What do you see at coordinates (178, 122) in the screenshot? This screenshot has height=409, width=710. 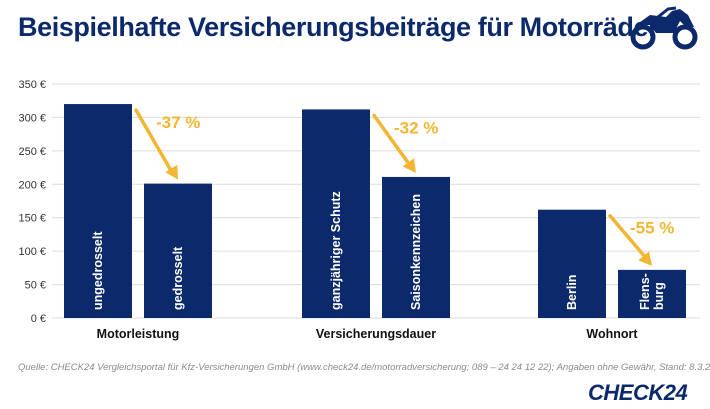 I see `change-label: -37 %` at bounding box center [178, 122].